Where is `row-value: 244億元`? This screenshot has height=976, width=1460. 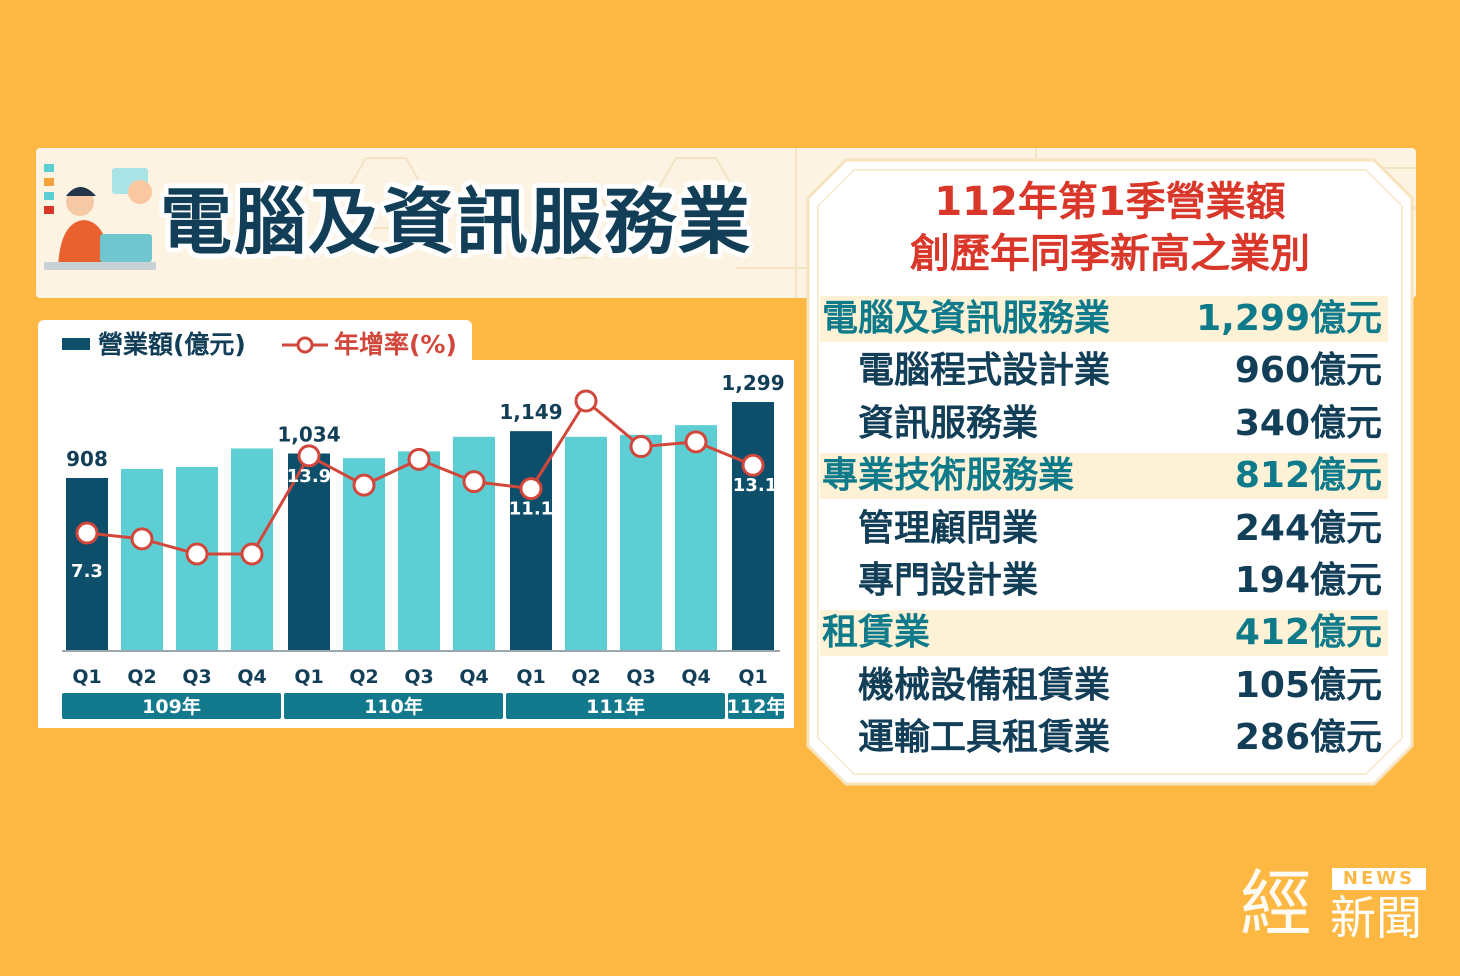
row-value: 244億元 is located at coordinates (1308, 528).